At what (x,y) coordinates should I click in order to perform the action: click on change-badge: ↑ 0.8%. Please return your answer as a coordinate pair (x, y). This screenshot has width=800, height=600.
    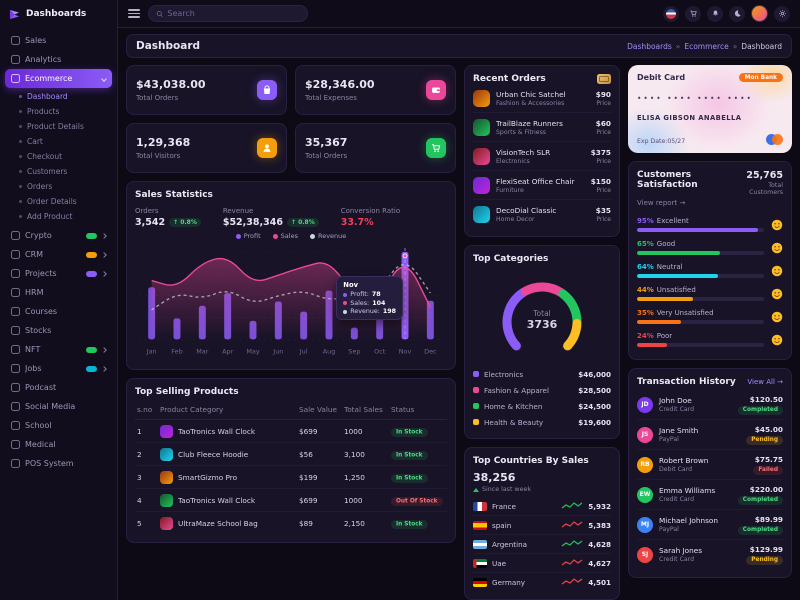
    Looking at the image, I should click on (185, 222).